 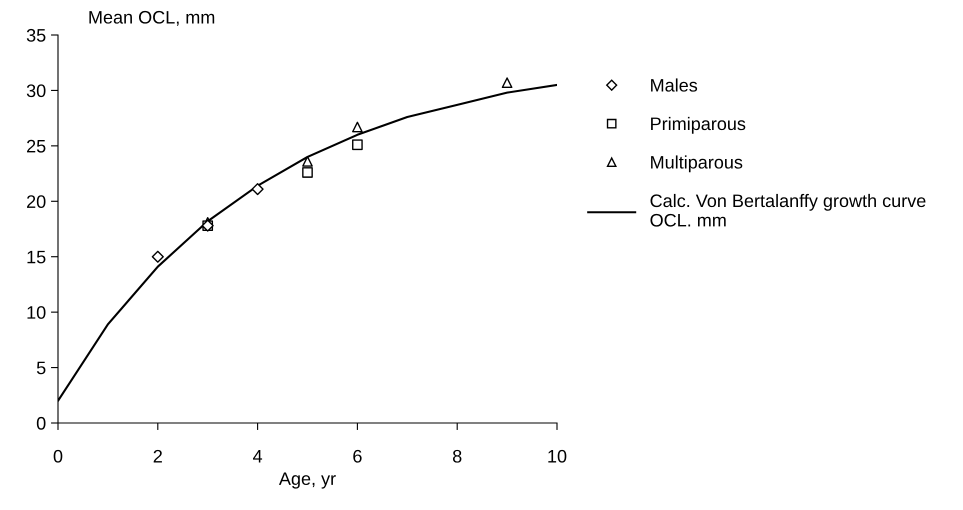 I want to click on legend-label: Males, so click(x=674, y=85).